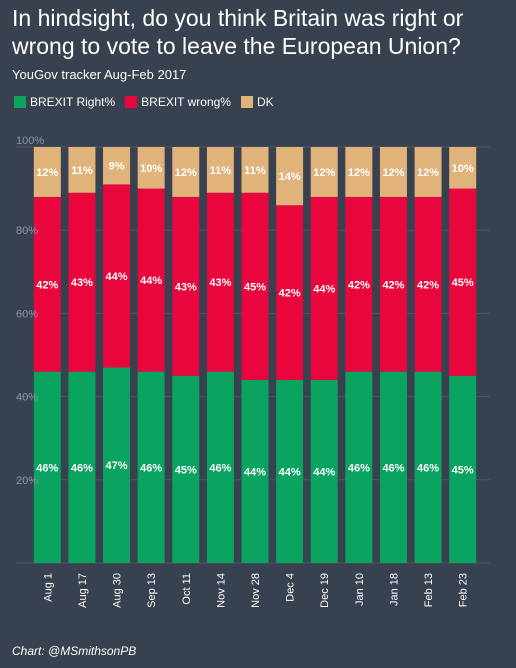 The height and width of the screenshot is (668, 516). I want to click on legend-item-right: BREXIT Right%, so click(64, 102).